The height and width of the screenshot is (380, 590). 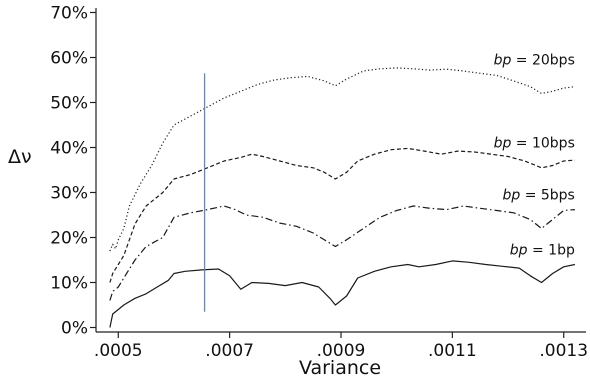 What do you see at coordinates (73, 171) in the screenshot?
I see `y-axis-ticks: 0% 10% 20% 30% 40% 50% 60% 70%` at bounding box center [73, 171].